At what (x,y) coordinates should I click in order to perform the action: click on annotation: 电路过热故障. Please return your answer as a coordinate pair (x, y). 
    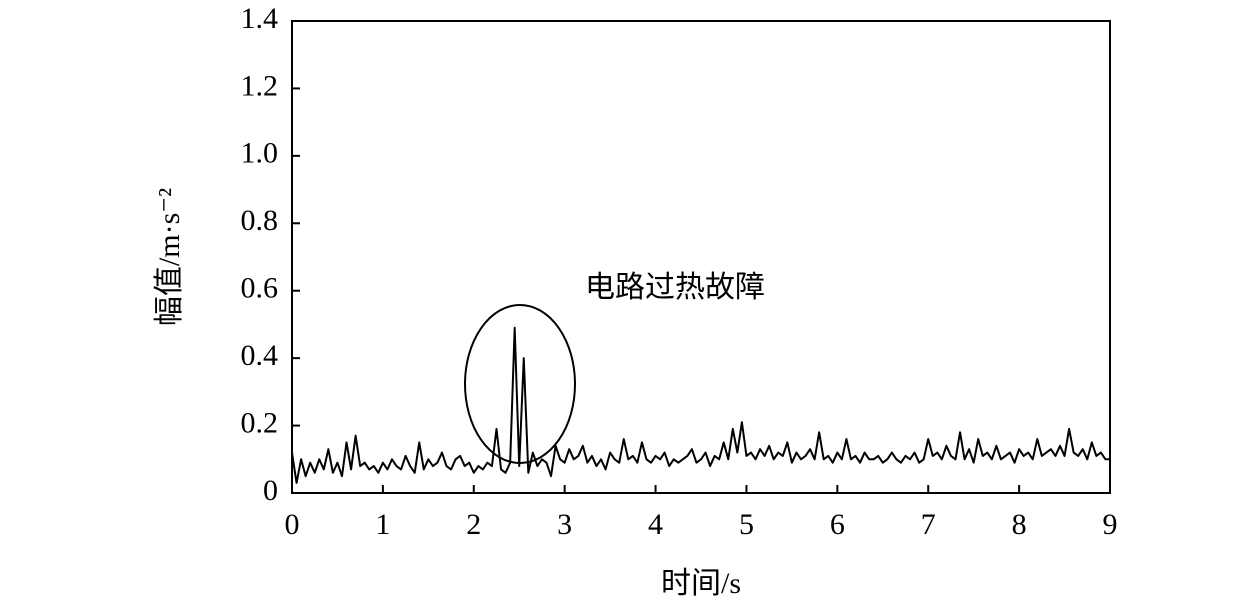
    Looking at the image, I should click on (675, 287).